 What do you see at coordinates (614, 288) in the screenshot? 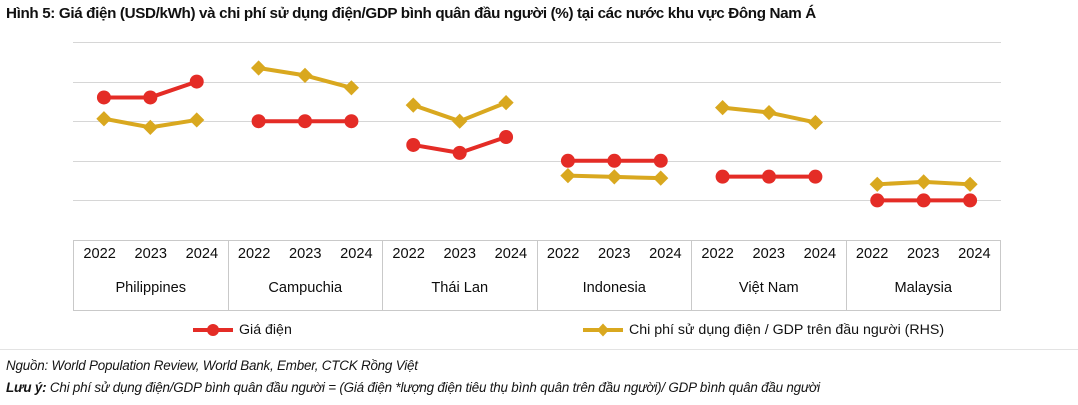
I see `x-axis-country-label: Indonesia` at bounding box center [614, 288].